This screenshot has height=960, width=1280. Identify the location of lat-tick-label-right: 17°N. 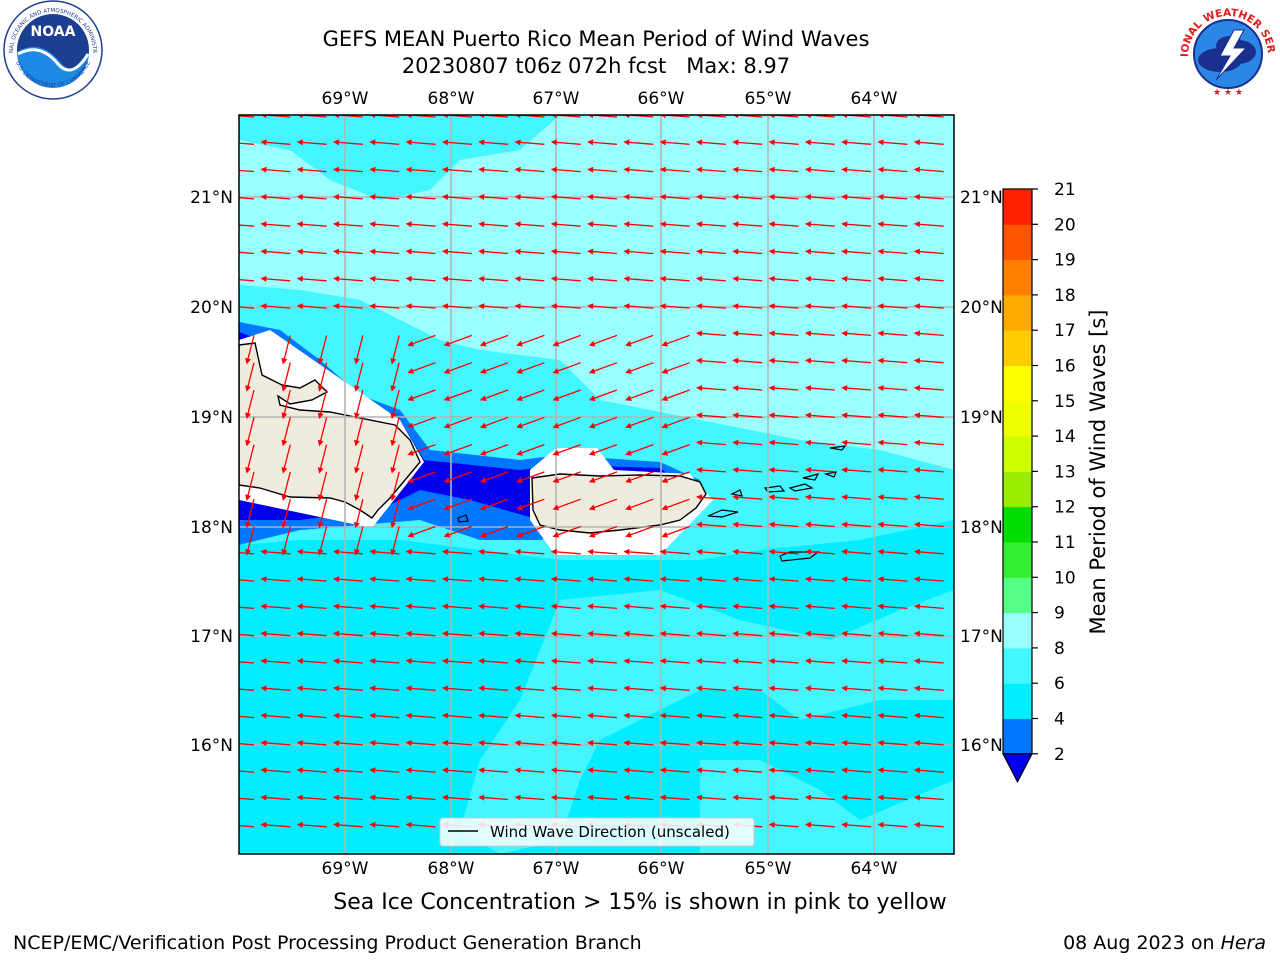
(981, 637).